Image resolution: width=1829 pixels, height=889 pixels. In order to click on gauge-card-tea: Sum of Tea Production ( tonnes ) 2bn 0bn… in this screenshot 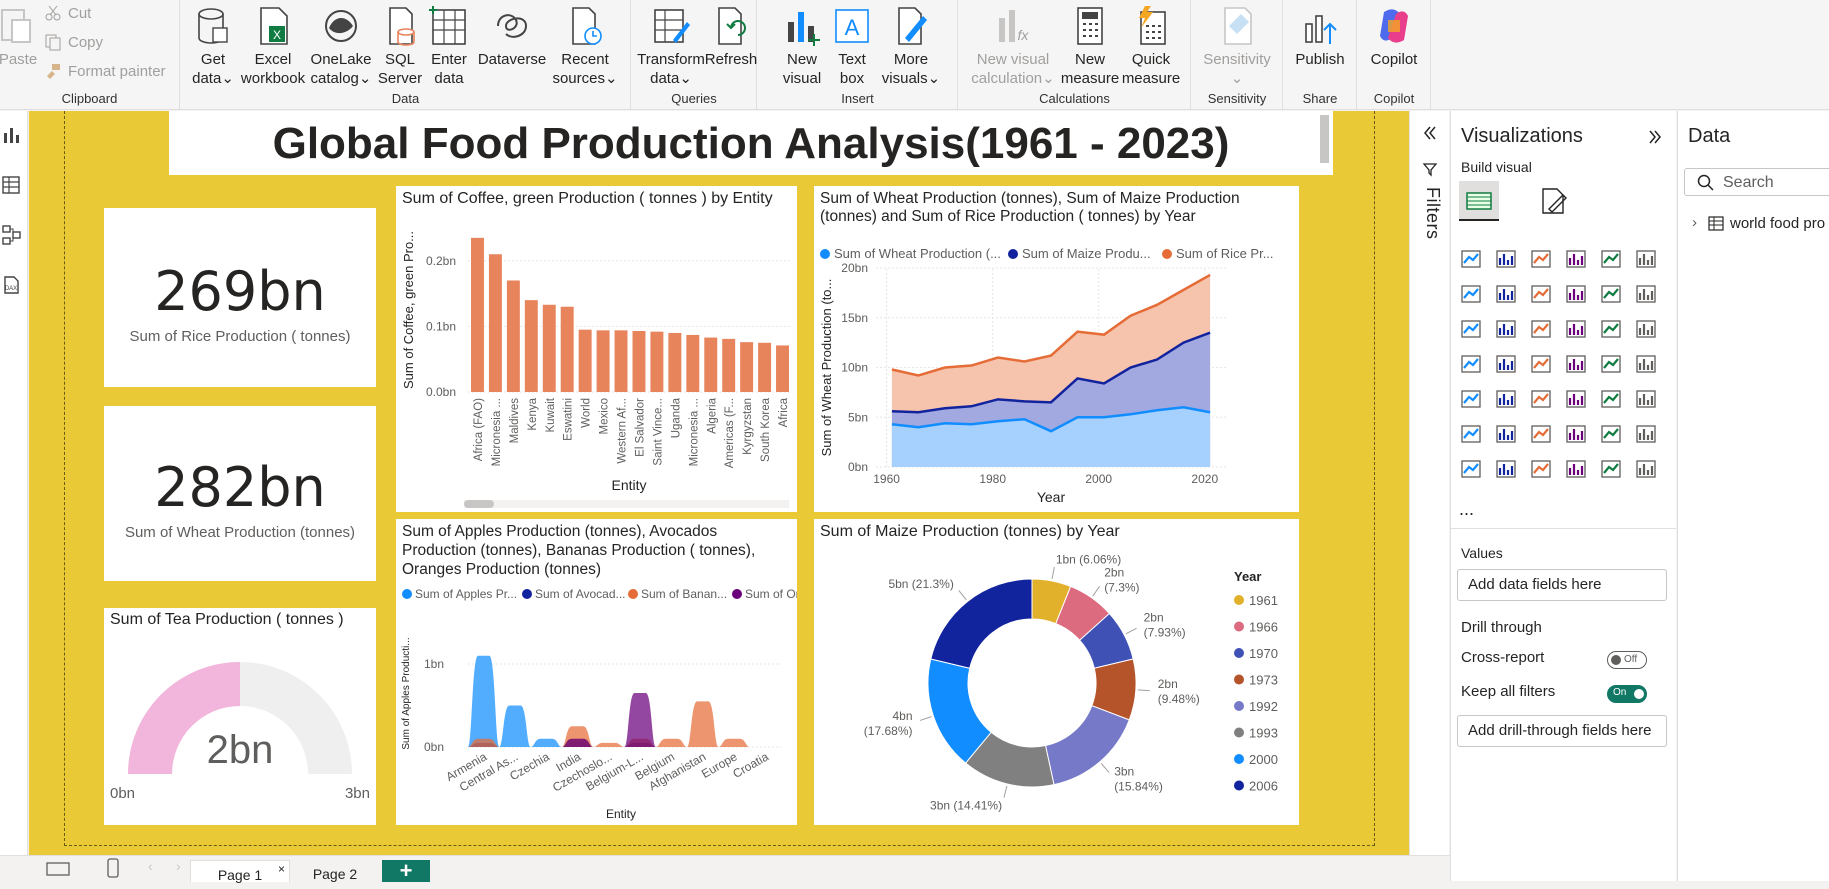, I will do `click(240, 716)`.